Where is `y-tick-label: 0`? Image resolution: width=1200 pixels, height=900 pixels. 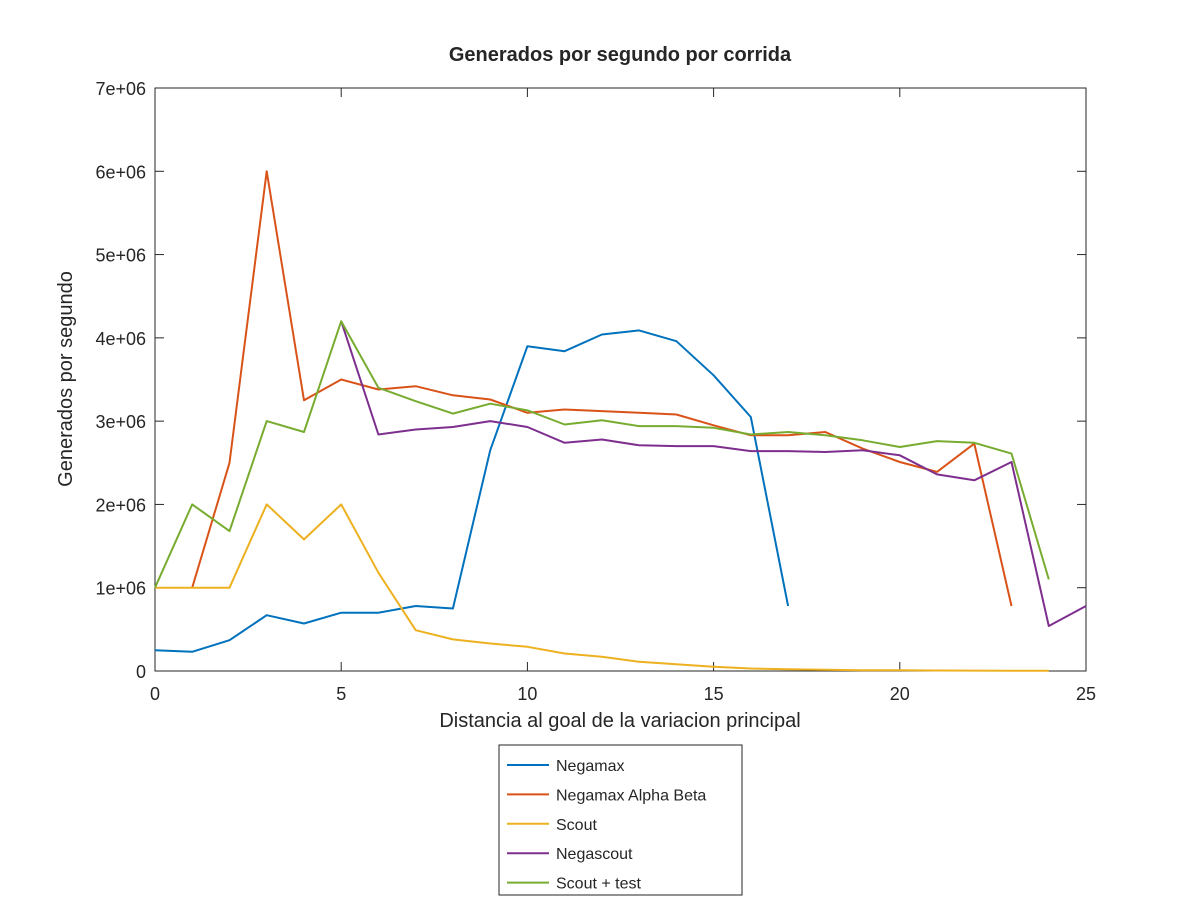
y-tick-label: 0 is located at coordinates (141, 672).